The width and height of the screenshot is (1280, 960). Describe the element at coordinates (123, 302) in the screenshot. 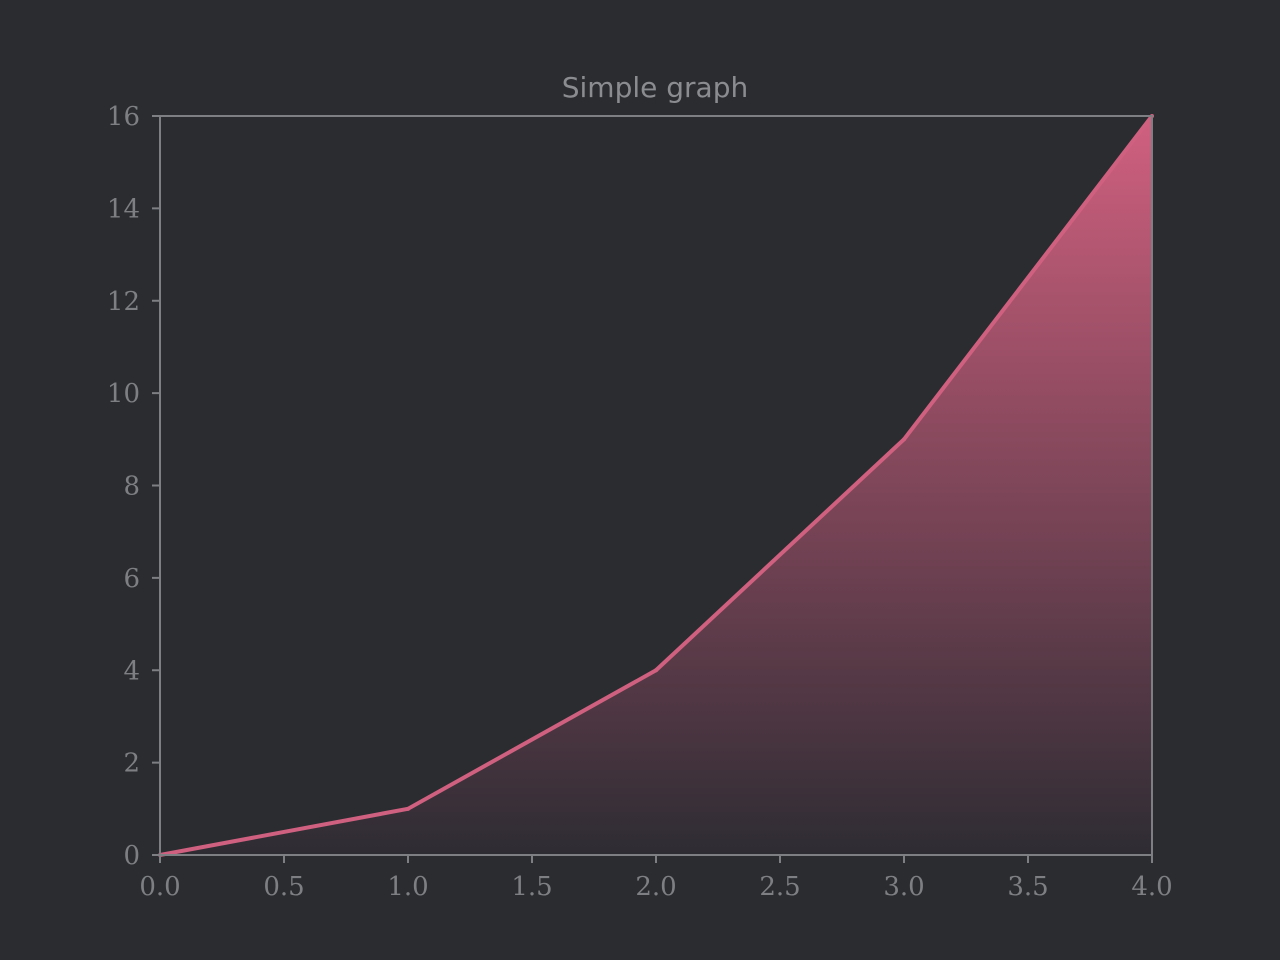

I see `y-tick-label: 12` at that location.